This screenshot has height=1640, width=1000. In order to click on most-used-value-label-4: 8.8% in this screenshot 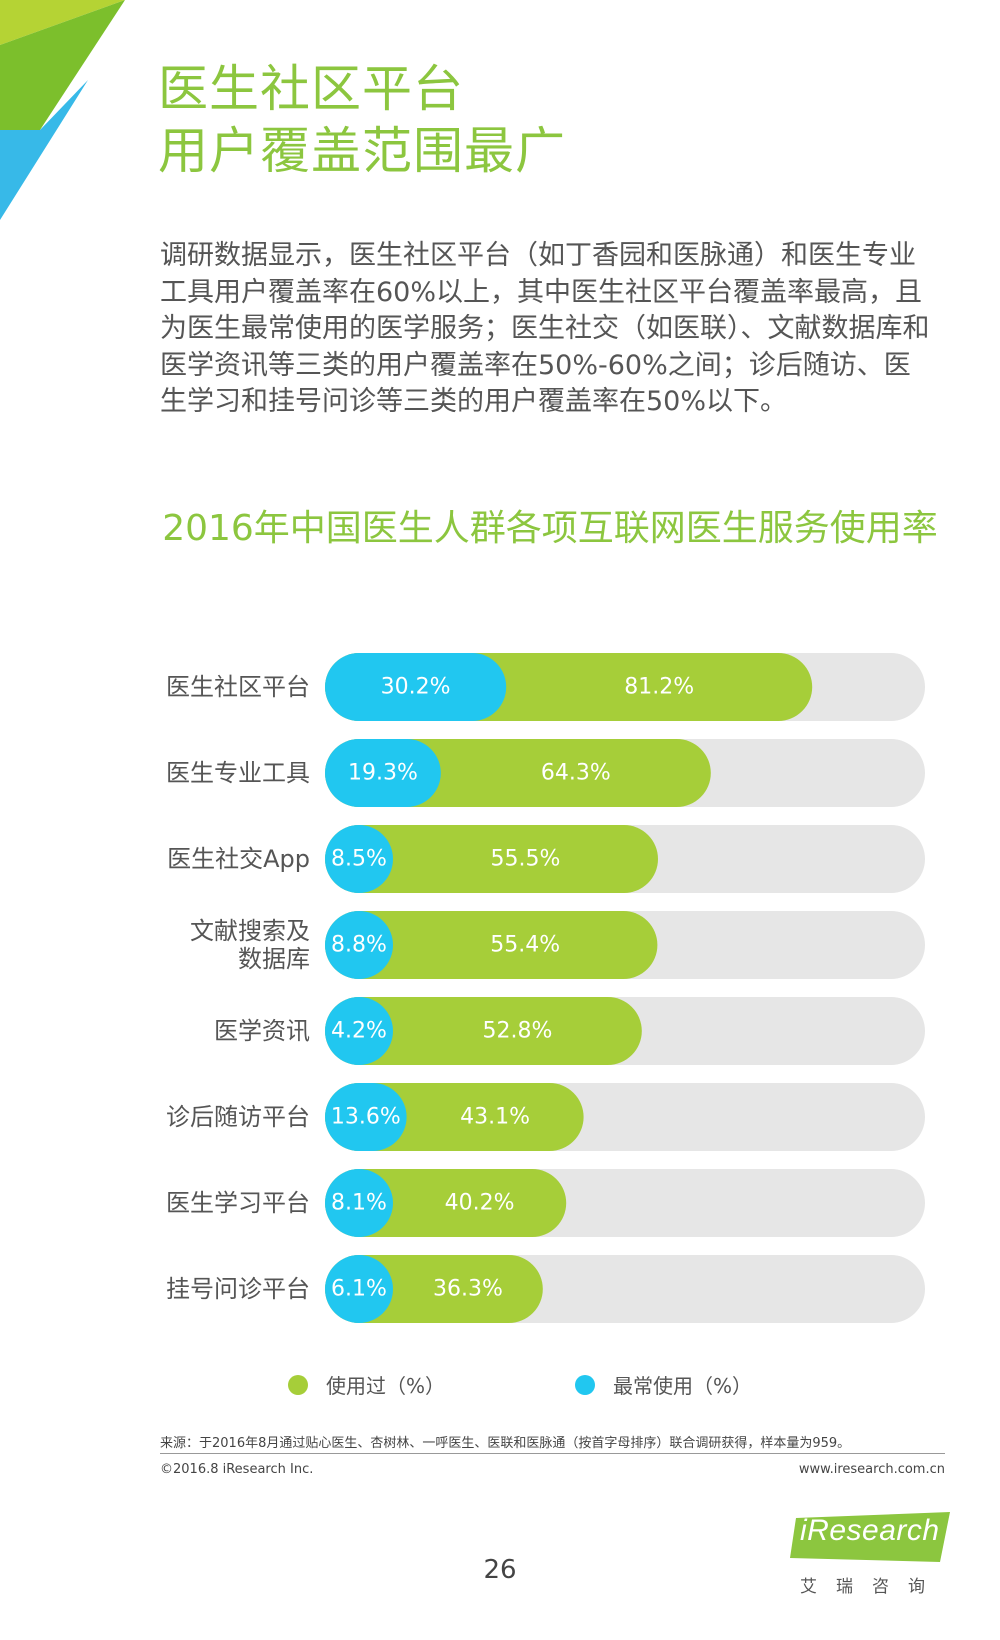, I will do `click(359, 945)`.